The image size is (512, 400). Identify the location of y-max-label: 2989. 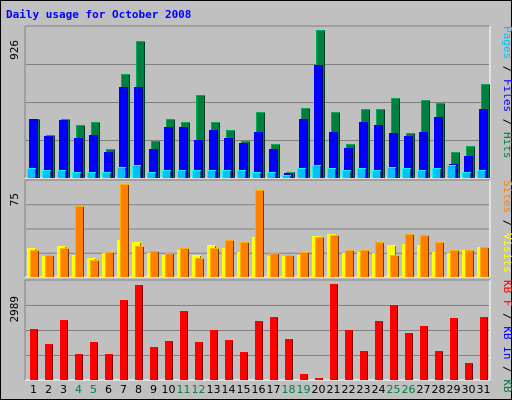
(14, 309).